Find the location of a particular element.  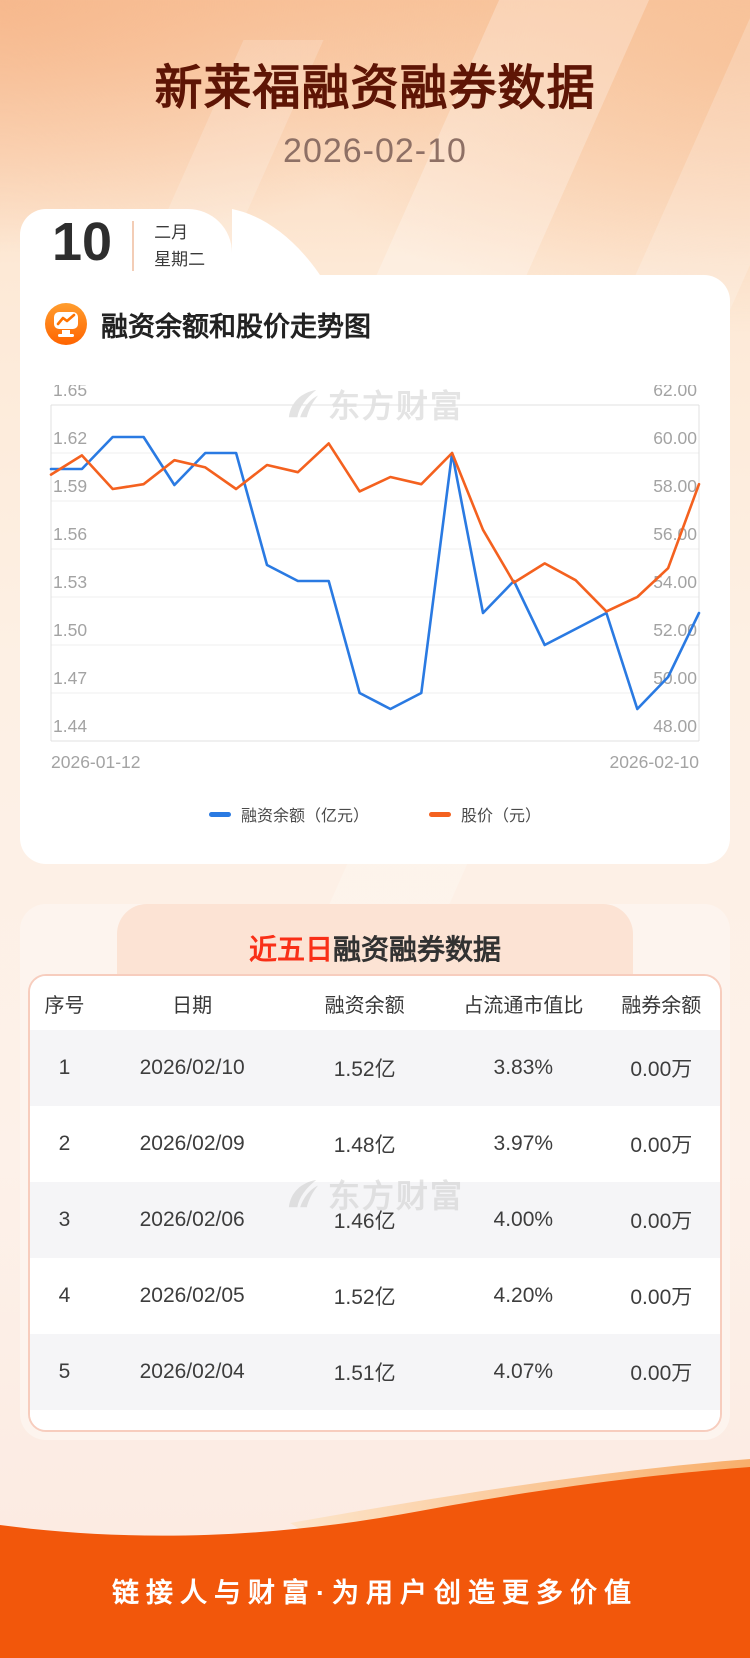

table-row: 5 2026/02/04 1.51亿 4.07% 0.00万 is located at coordinates (375, 1372).